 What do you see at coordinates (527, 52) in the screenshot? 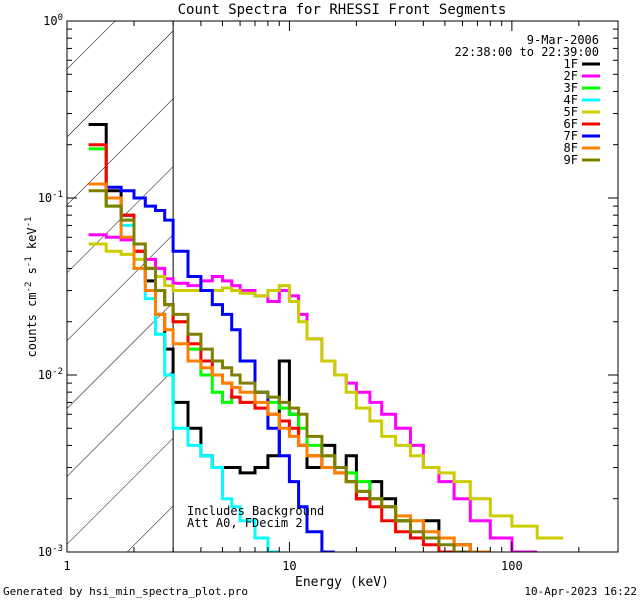
I see `time-range-label: 22:38:00 to 22:39:00` at bounding box center [527, 52].